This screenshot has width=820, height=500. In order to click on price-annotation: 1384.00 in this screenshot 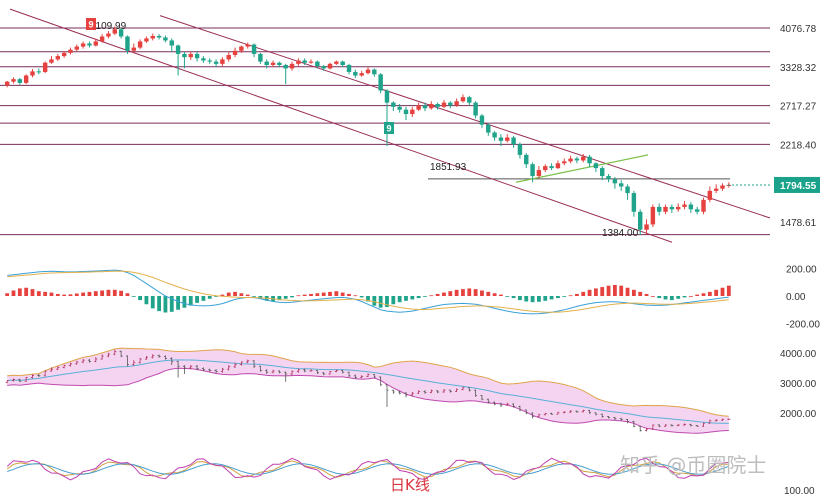, I will do `click(620, 233)`.